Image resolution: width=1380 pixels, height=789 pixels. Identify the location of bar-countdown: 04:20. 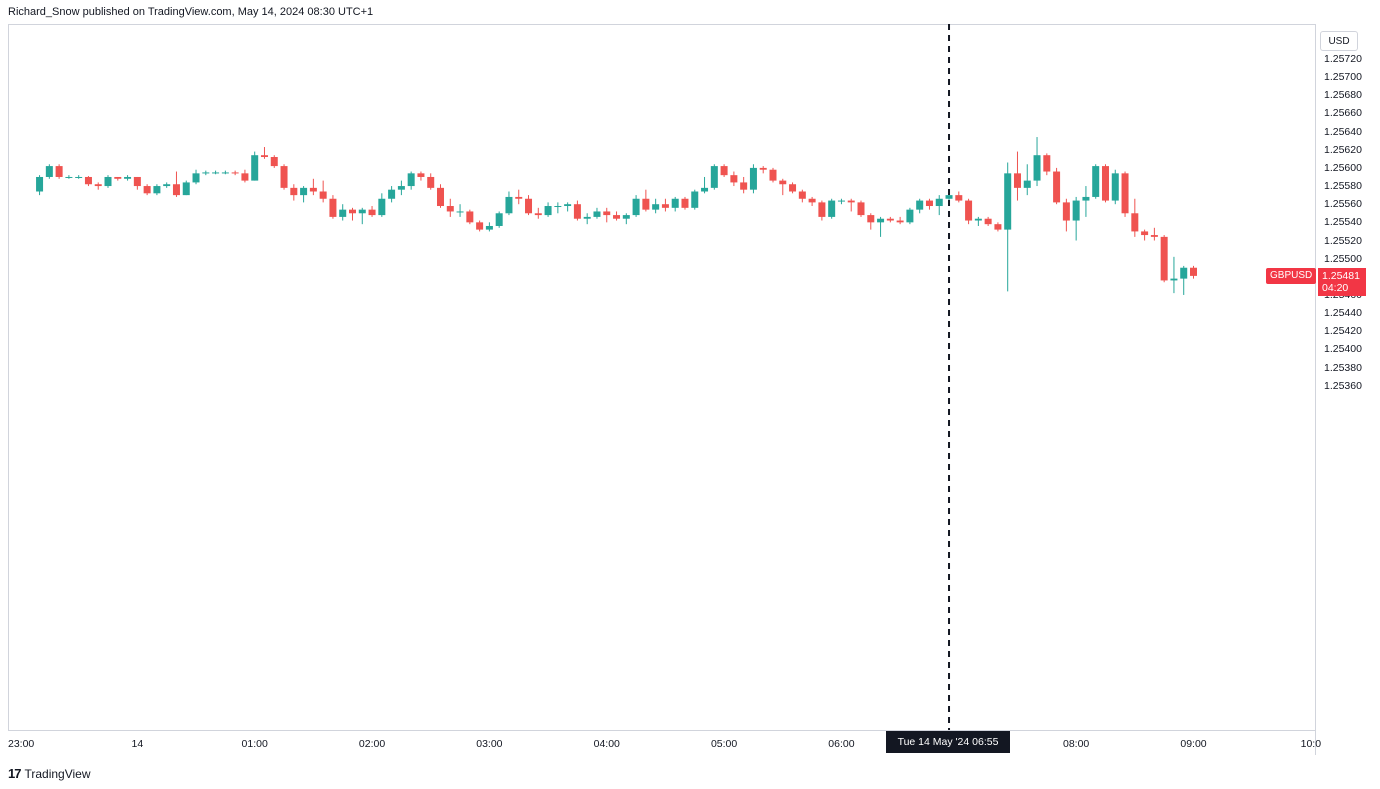
(1335, 287).